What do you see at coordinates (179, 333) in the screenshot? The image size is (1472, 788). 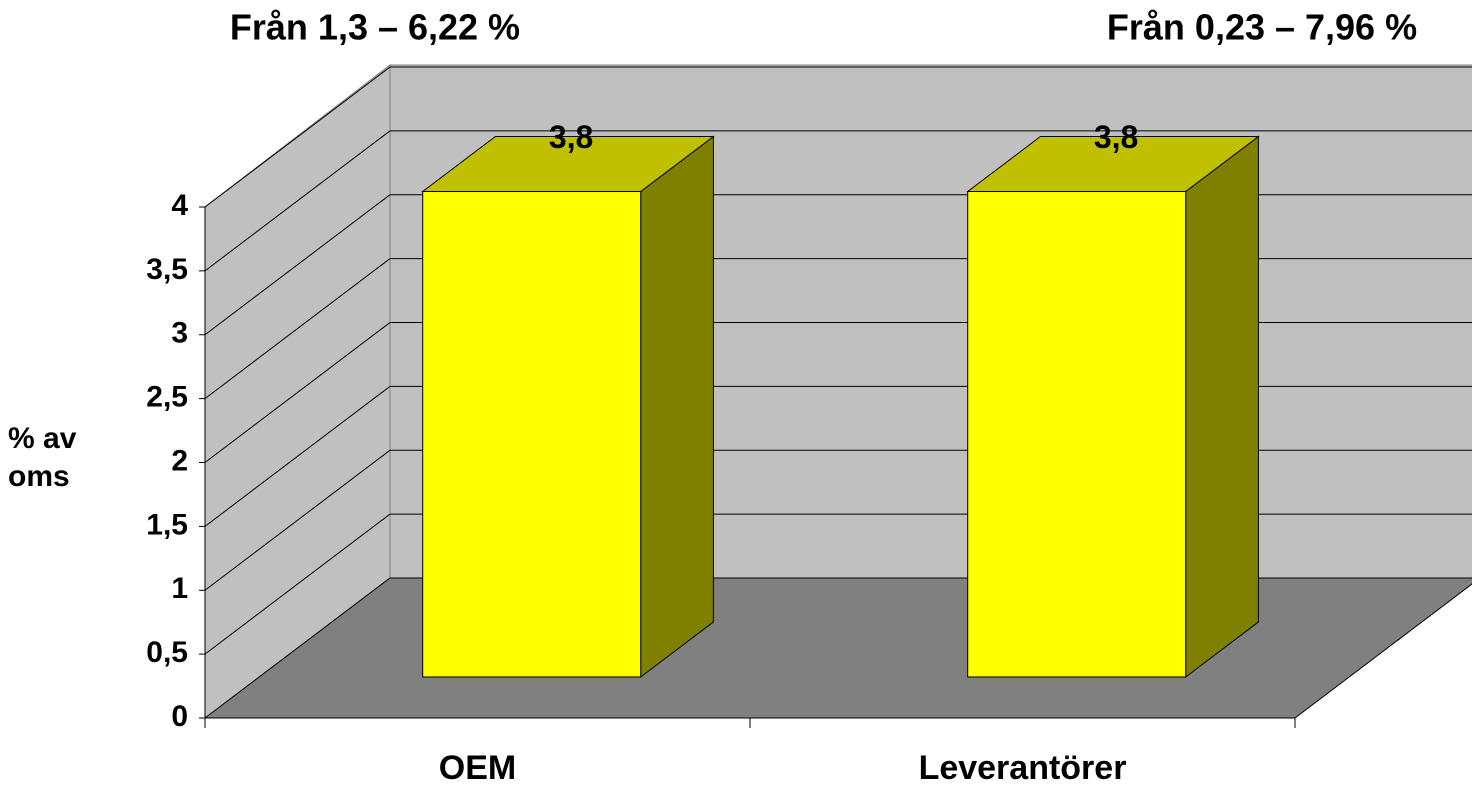 I see `y-tick-label: 3` at bounding box center [179, 333].